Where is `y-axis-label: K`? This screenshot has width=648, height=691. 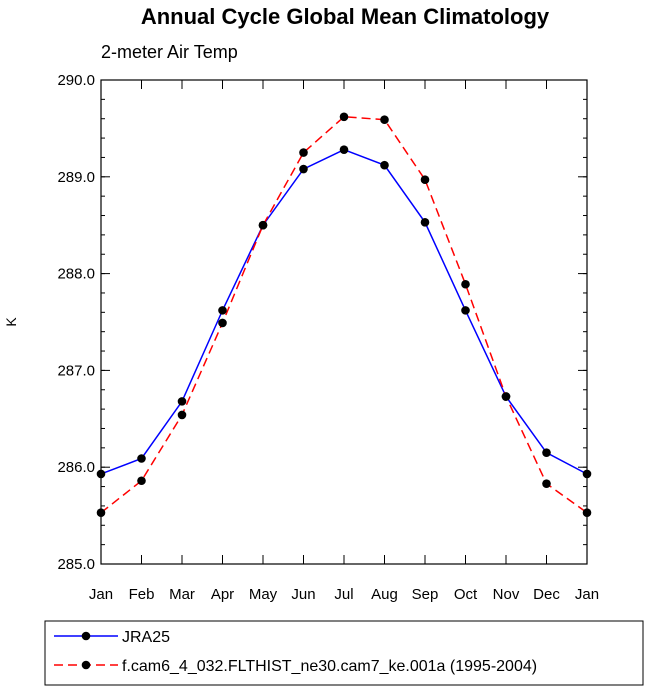 y-axis-label: K is located at coordinates (11, 322).